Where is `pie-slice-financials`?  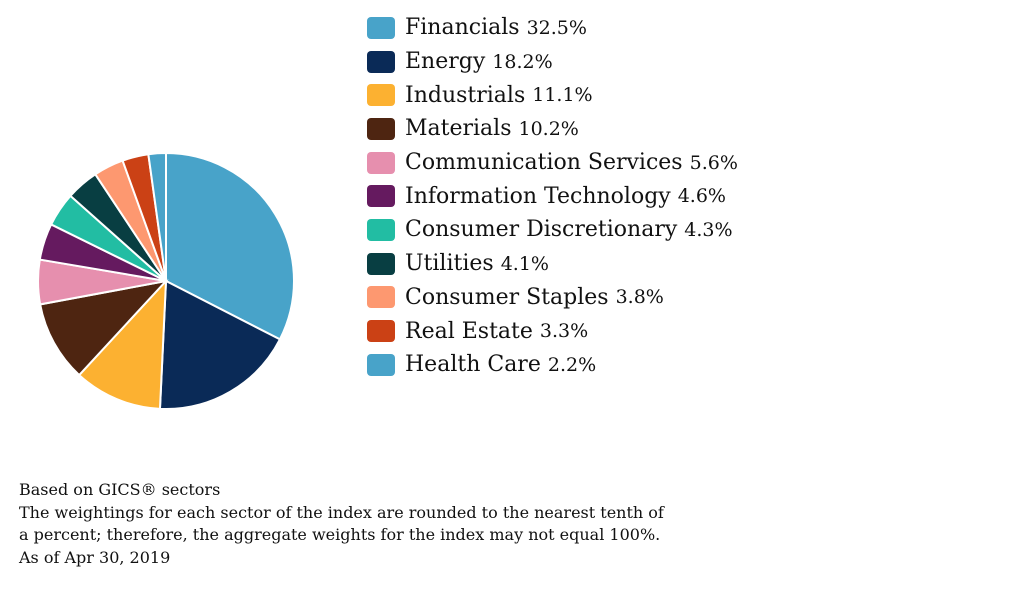
pie-slice-financials is located at coordinates (230, 246).